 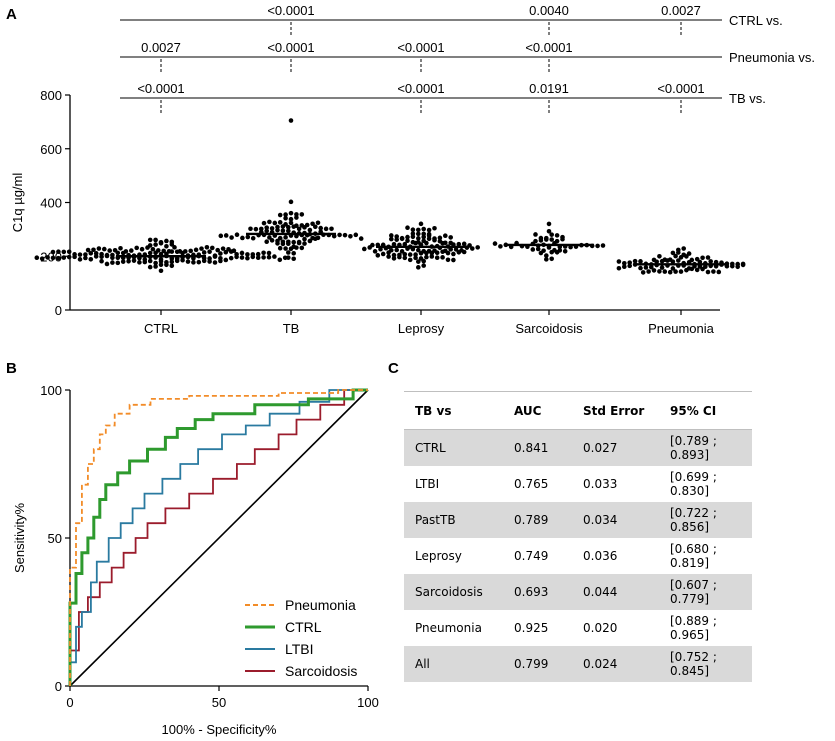 I want to click on comparison-label: Pneumonia vs., so click(x=772, y=57).